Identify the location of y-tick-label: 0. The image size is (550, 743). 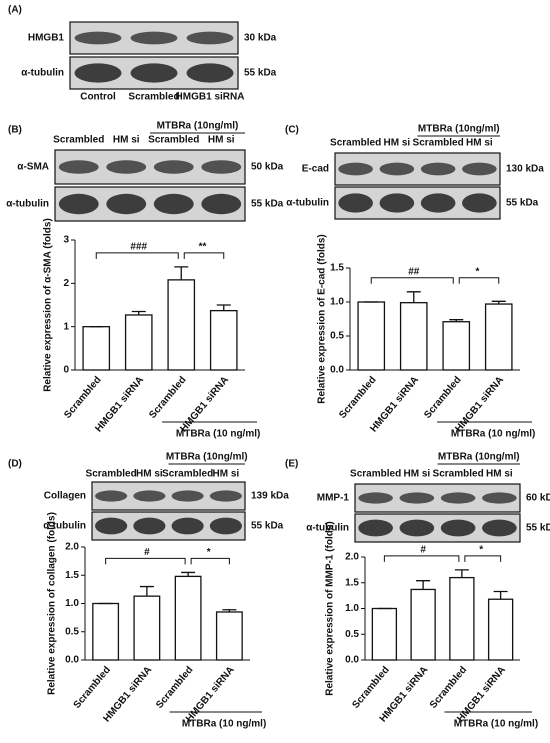
(66, 370).